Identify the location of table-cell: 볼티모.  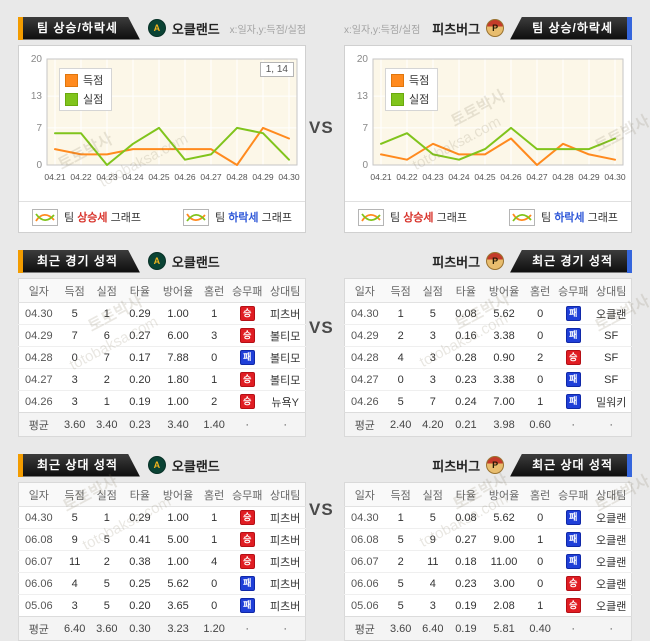
(285, 357).